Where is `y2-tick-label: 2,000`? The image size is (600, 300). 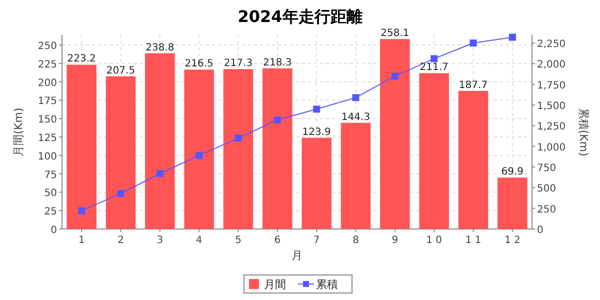
y2-tick-label: 2,000 is located at coordinates (551, 65).